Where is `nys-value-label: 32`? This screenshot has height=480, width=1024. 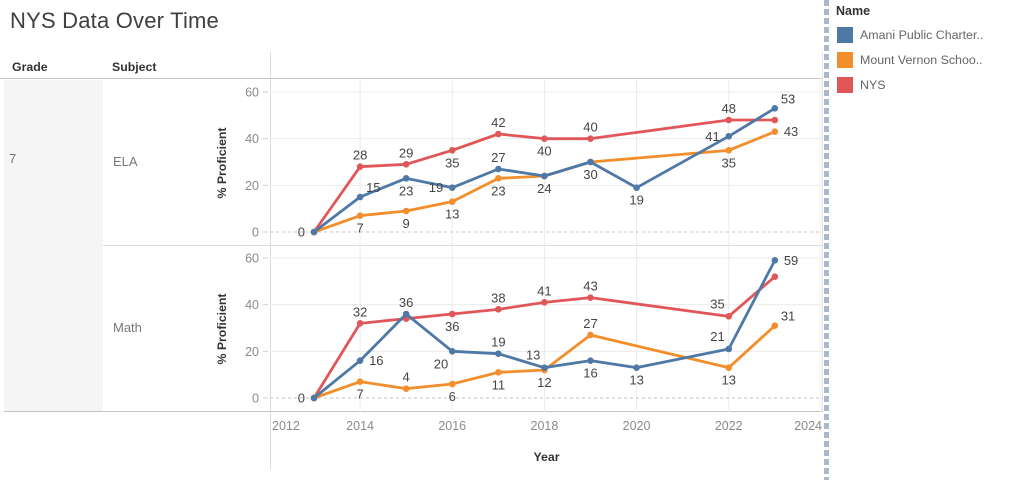 nys-value-label: 32 is located at coordinates (360, 311).